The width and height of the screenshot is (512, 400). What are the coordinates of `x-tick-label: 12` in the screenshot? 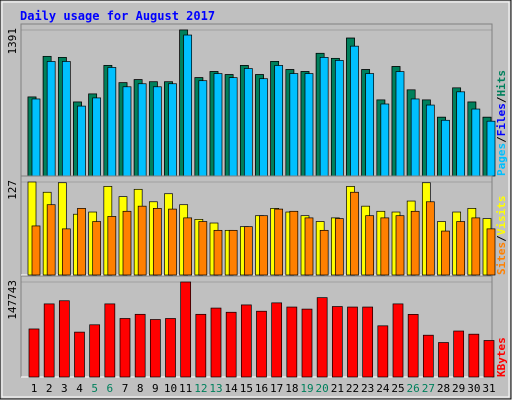 It's located at (200, 388).